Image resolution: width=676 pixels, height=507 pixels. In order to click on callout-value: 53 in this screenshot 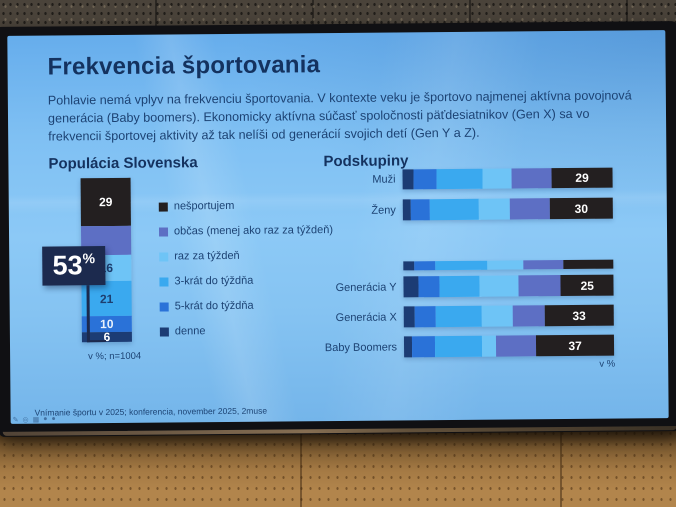, I will do `click(67, 265)`.